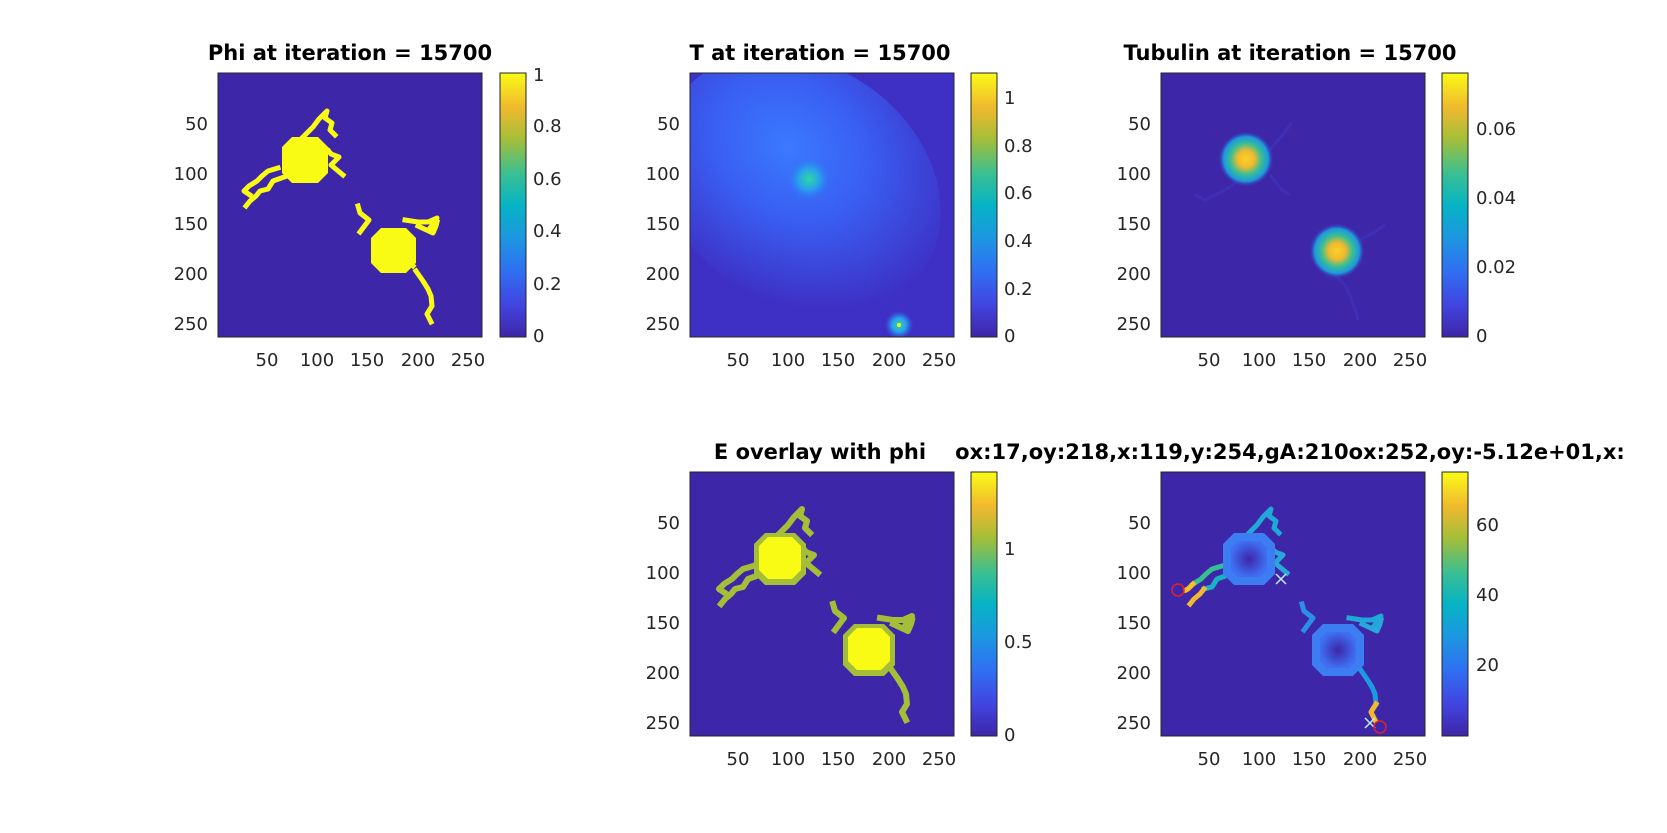  Describe the element at coordinates (547, 231) in the screenshot. I see `phi-cbar-tick: 0.4` at that location.